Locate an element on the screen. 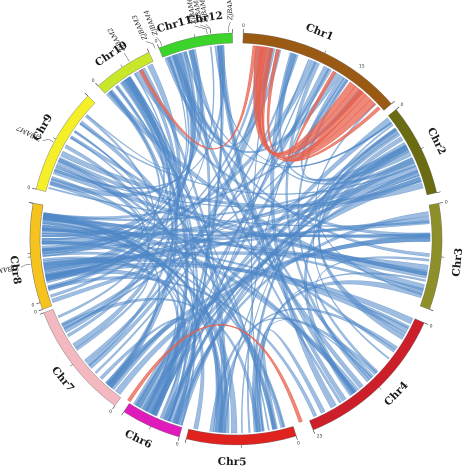 The height and width of the screenshot is (476, 474). tick-mid-chr11 is located at coordinates (121, 66).